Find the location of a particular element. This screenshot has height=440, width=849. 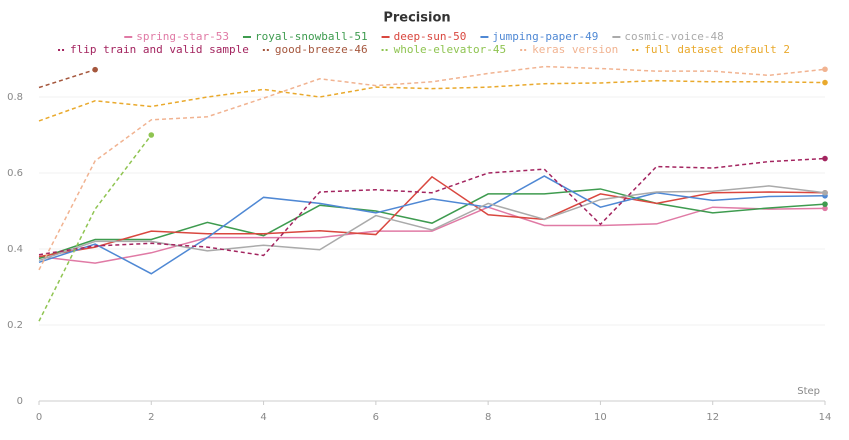

legend-item: whole-elevator-45 is located at coordinates (444, 49).